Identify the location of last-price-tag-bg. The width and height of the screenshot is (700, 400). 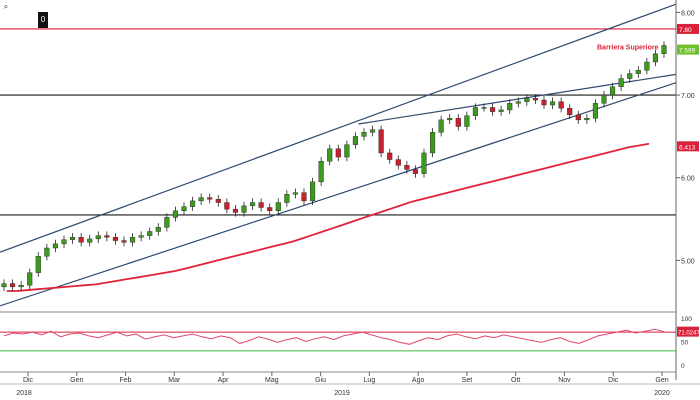
(688, 49).